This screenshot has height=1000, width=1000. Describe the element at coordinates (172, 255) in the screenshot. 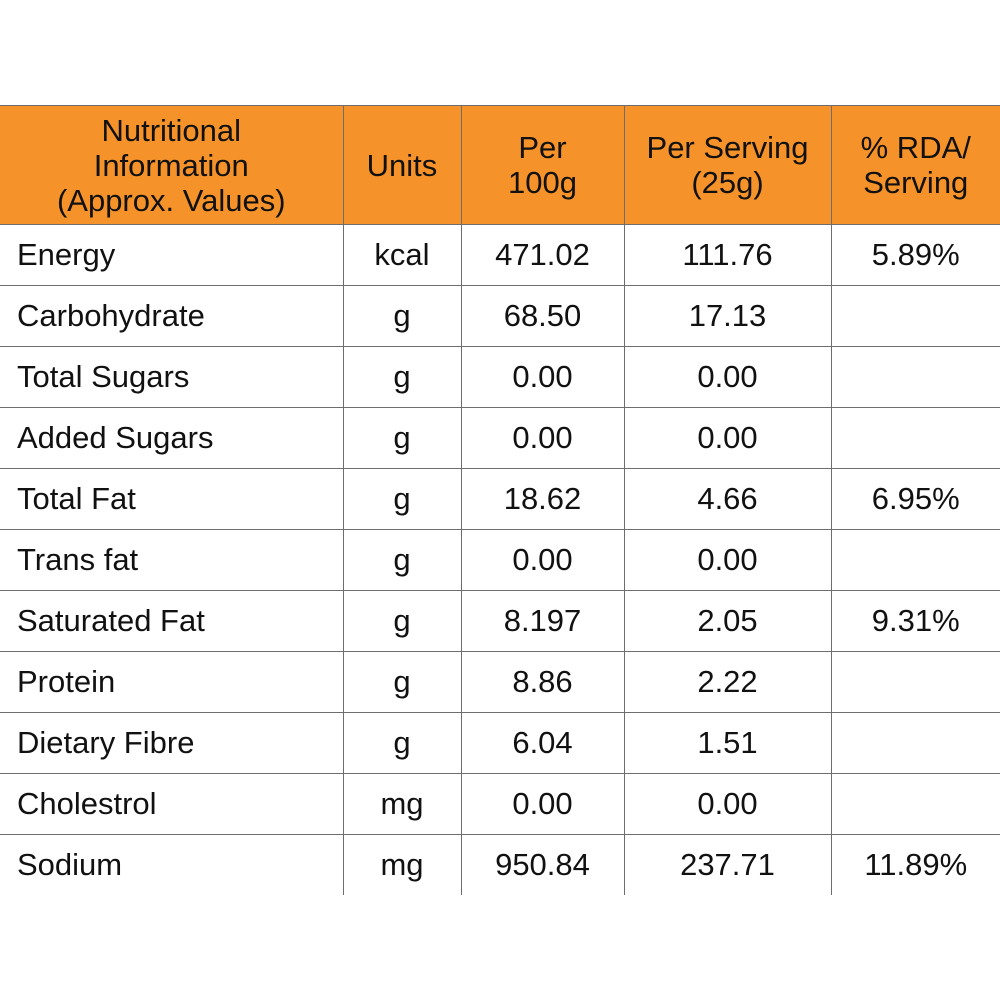

I see `nutrient-name: Energy` at that location.